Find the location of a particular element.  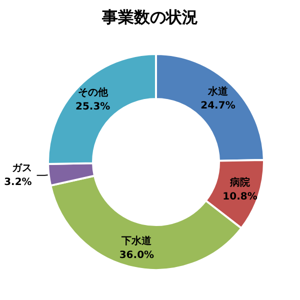

slice-label: その他 is located at coordinates (93, 92).